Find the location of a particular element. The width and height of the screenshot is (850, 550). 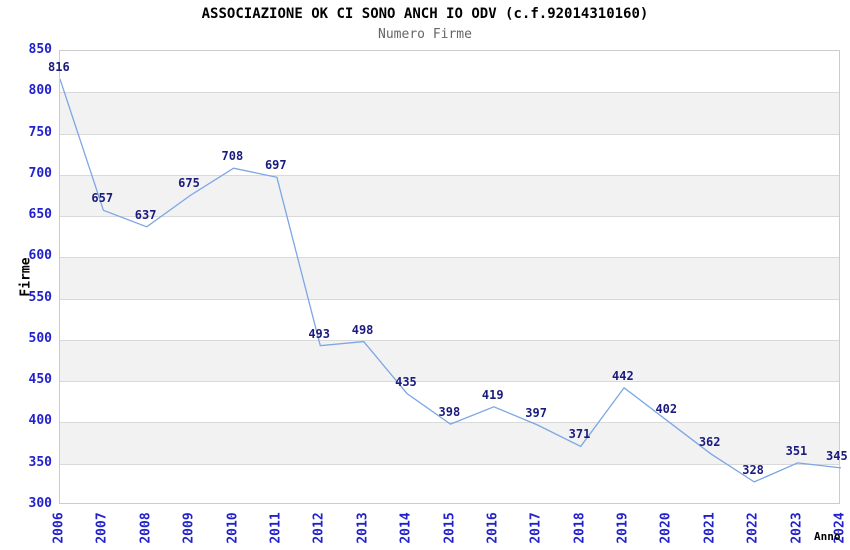

y-tick-label: 400 is located at coordinates (40, 421).